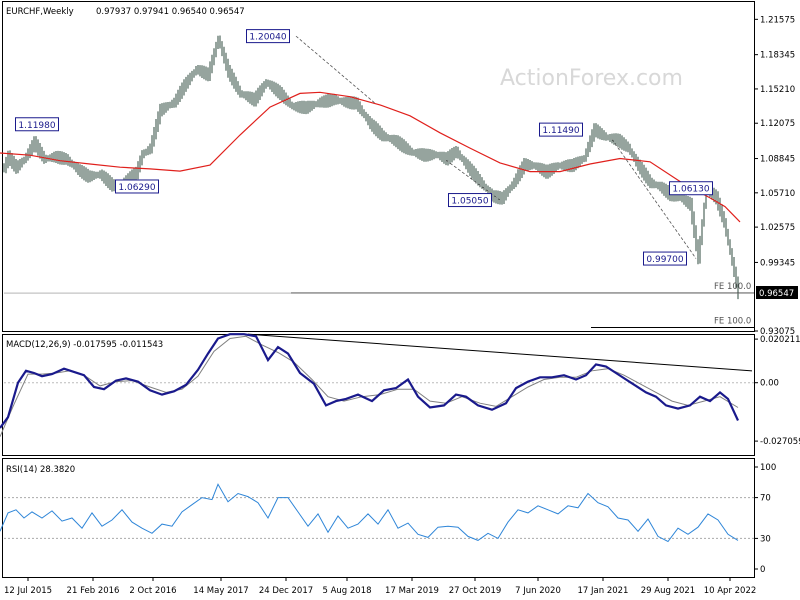 The image size is (800, 600). I want to click on swing-label-text: 1.20040, so click(267, 38).